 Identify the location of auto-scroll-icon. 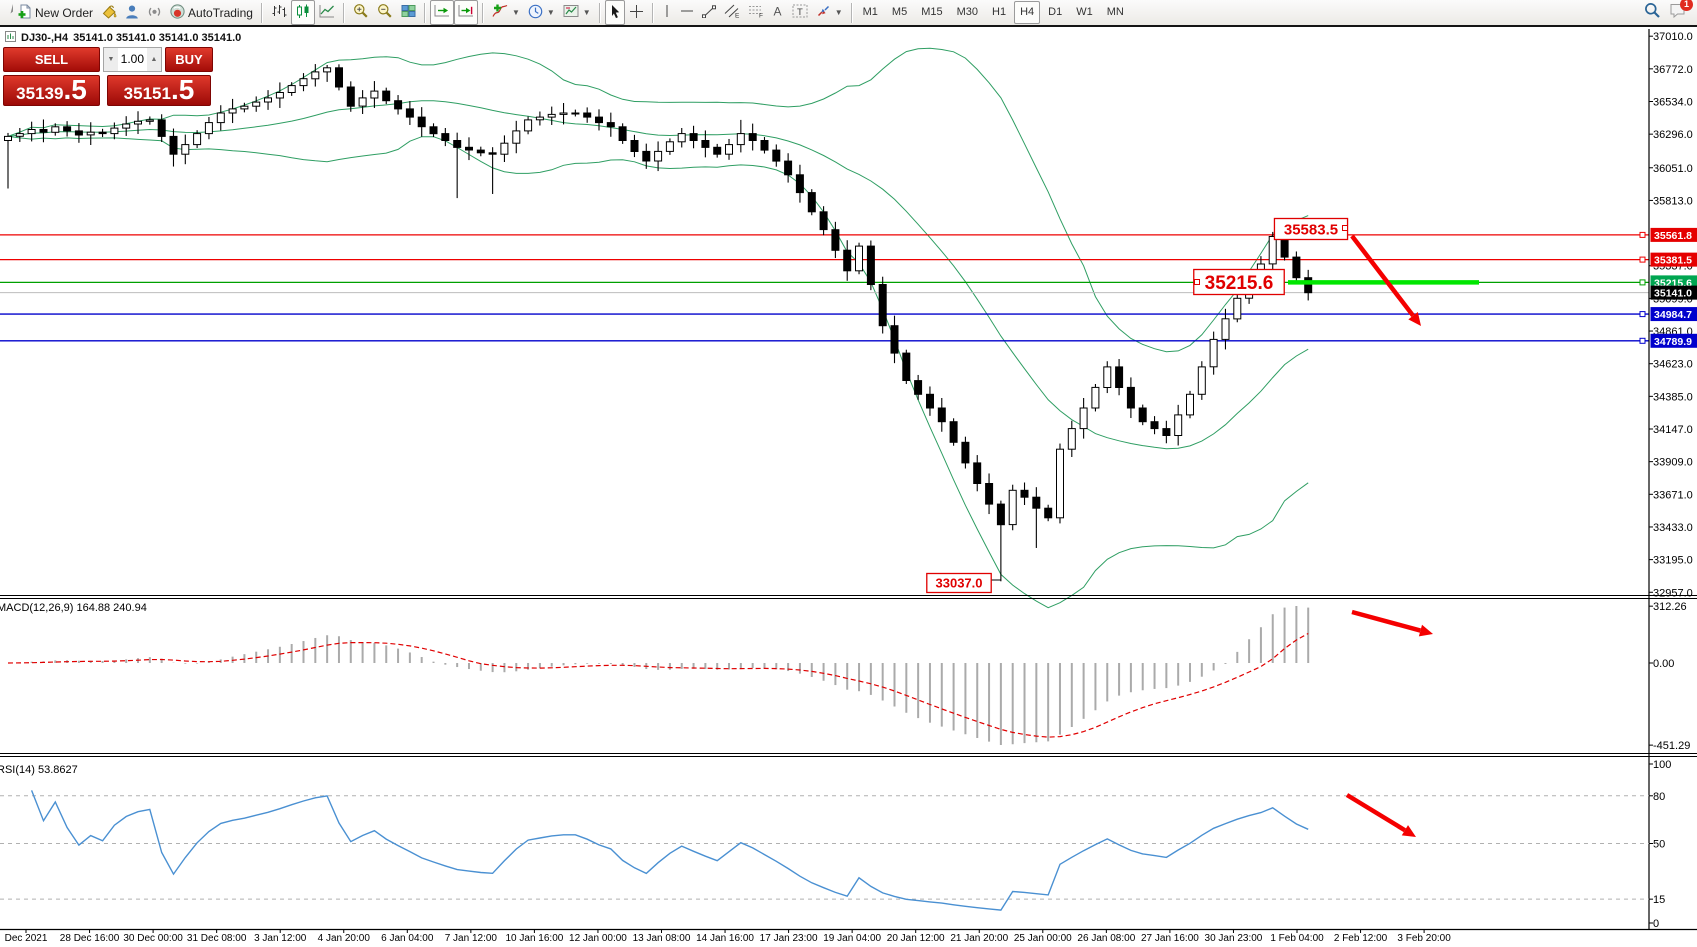
(442, 12).